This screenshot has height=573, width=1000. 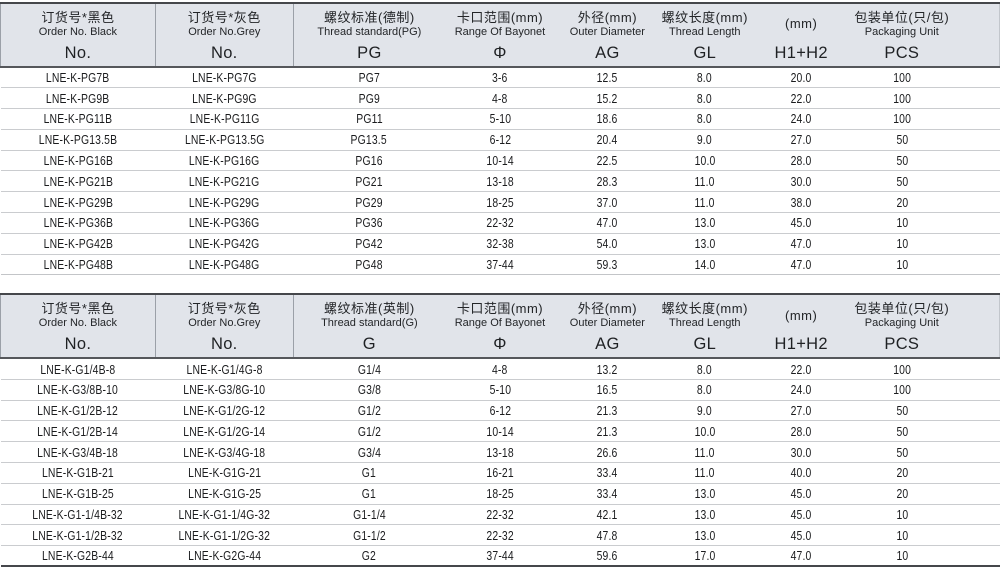 I want to click on cell: 10, so click(x=926, y=243).